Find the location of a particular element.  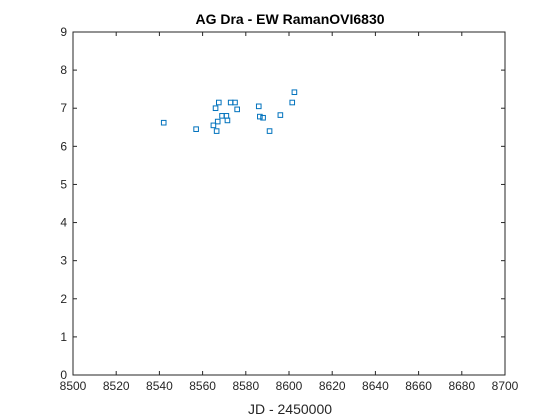

y-tick-label: 9 is located at coordinates (63, 32).